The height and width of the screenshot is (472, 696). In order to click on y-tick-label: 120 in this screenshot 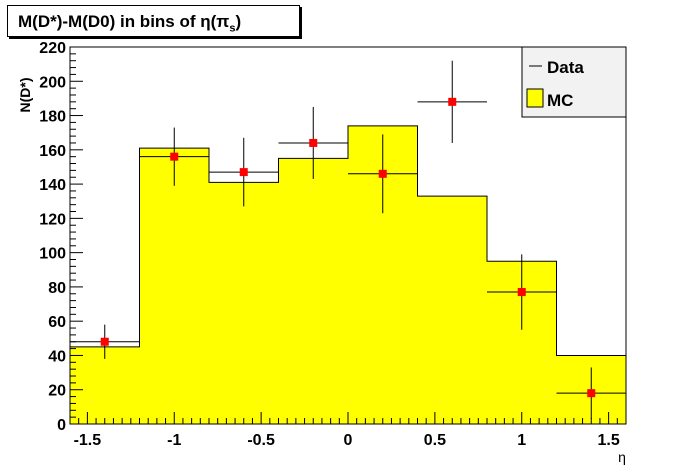, I will do `click(52, 219)`.